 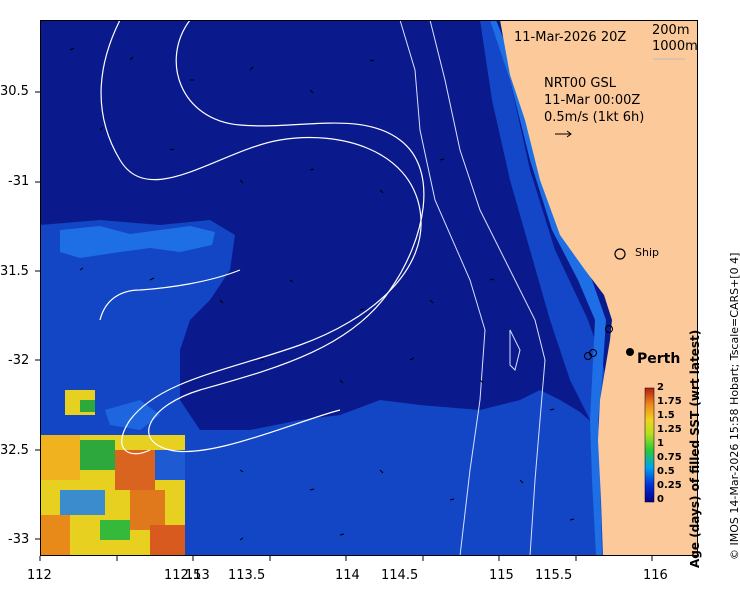 I want to click on colorbar-tick: 0.75, so click(x=669, y=457).